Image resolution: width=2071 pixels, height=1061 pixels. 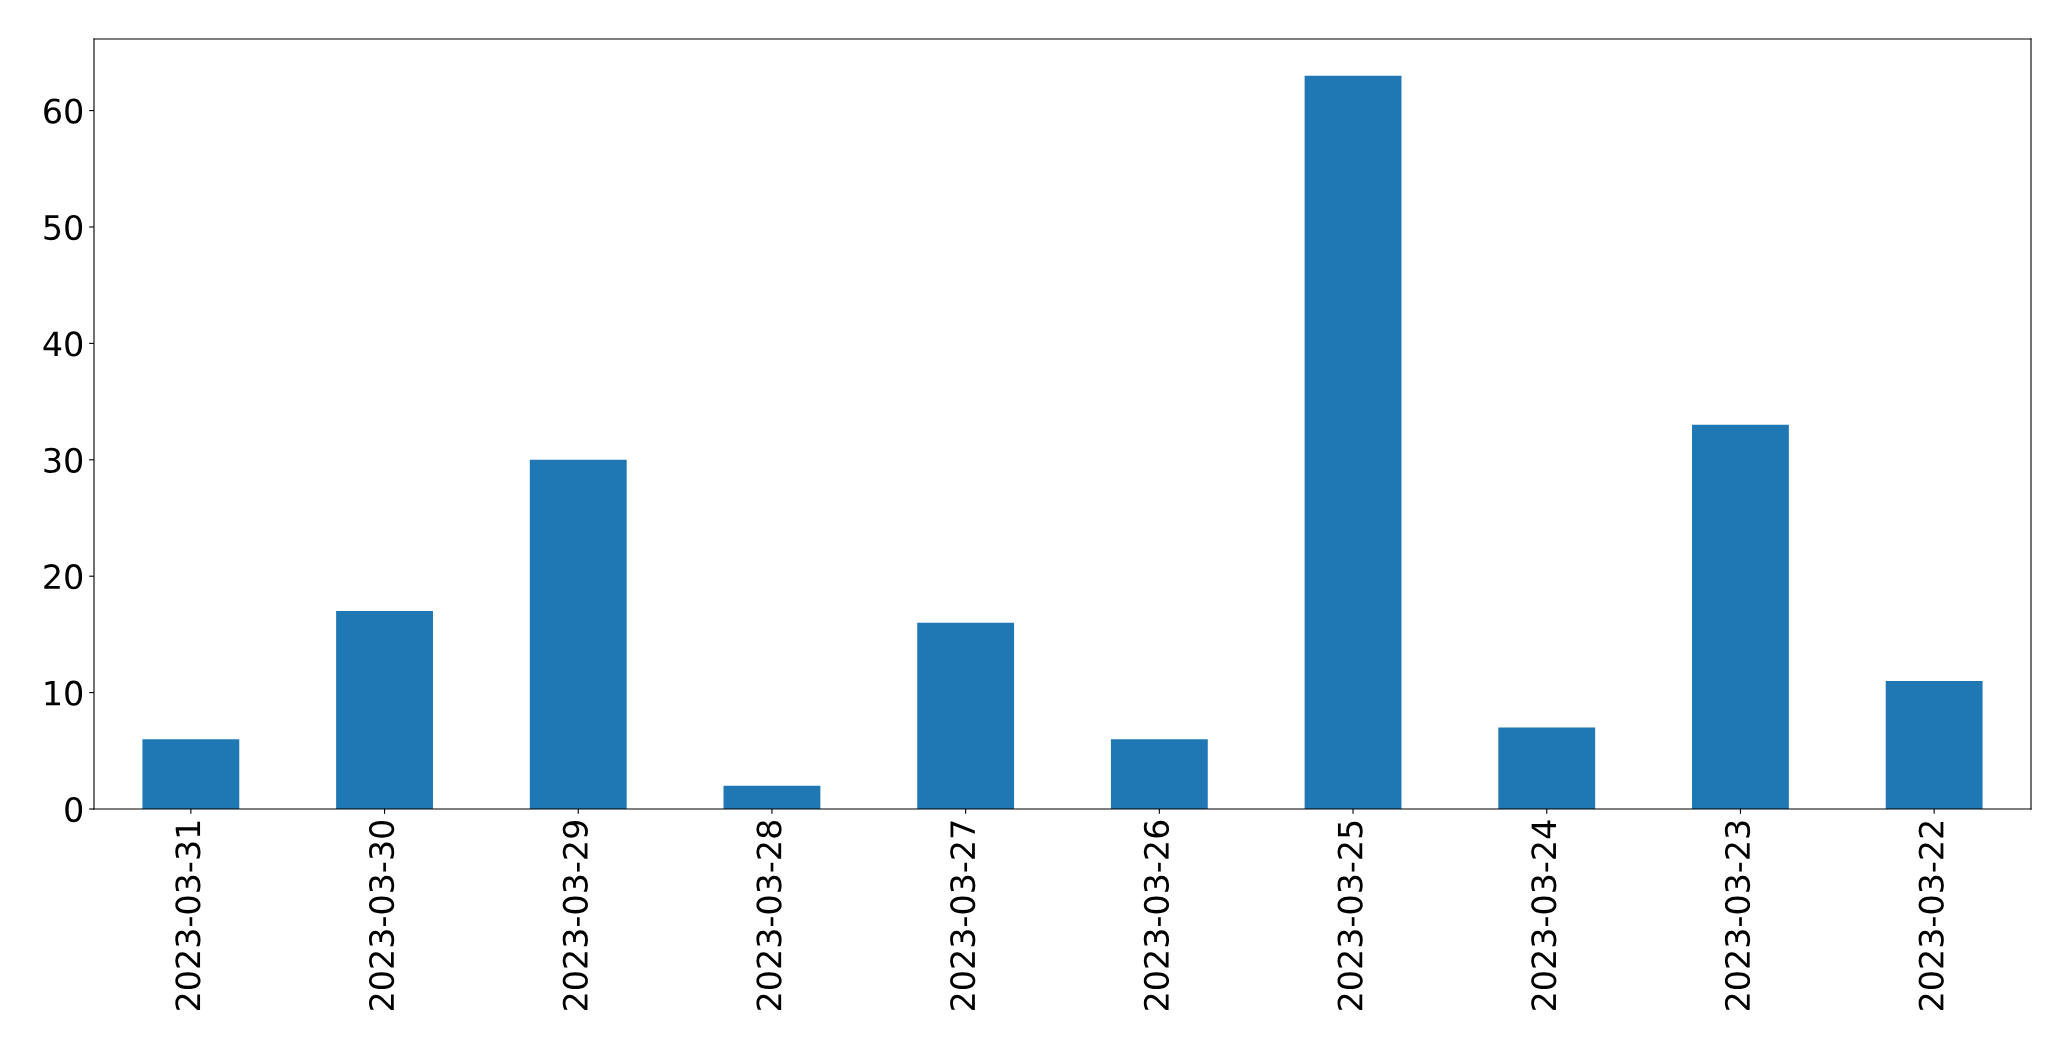 I want to click on y-tick-label: 60, so click(x=63, y=111).